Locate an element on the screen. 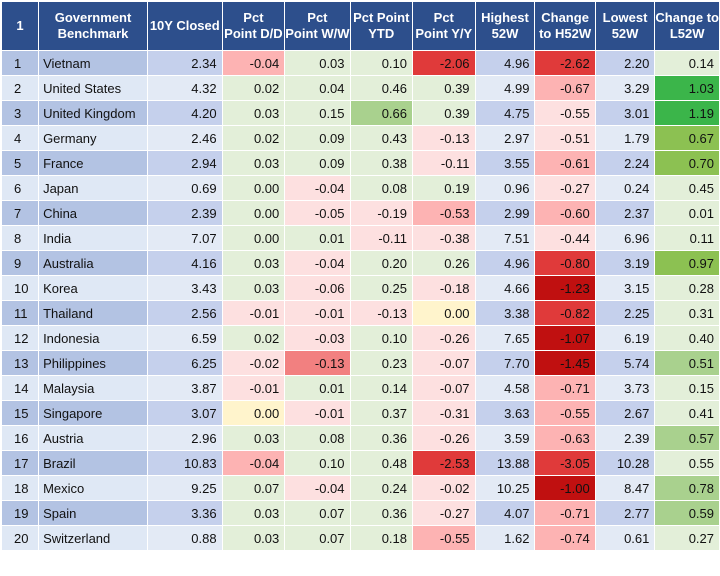 The height and width of the screenshot is (576, 720). yield-10y-closed: 2.46 is located at coordinates (184, 138).